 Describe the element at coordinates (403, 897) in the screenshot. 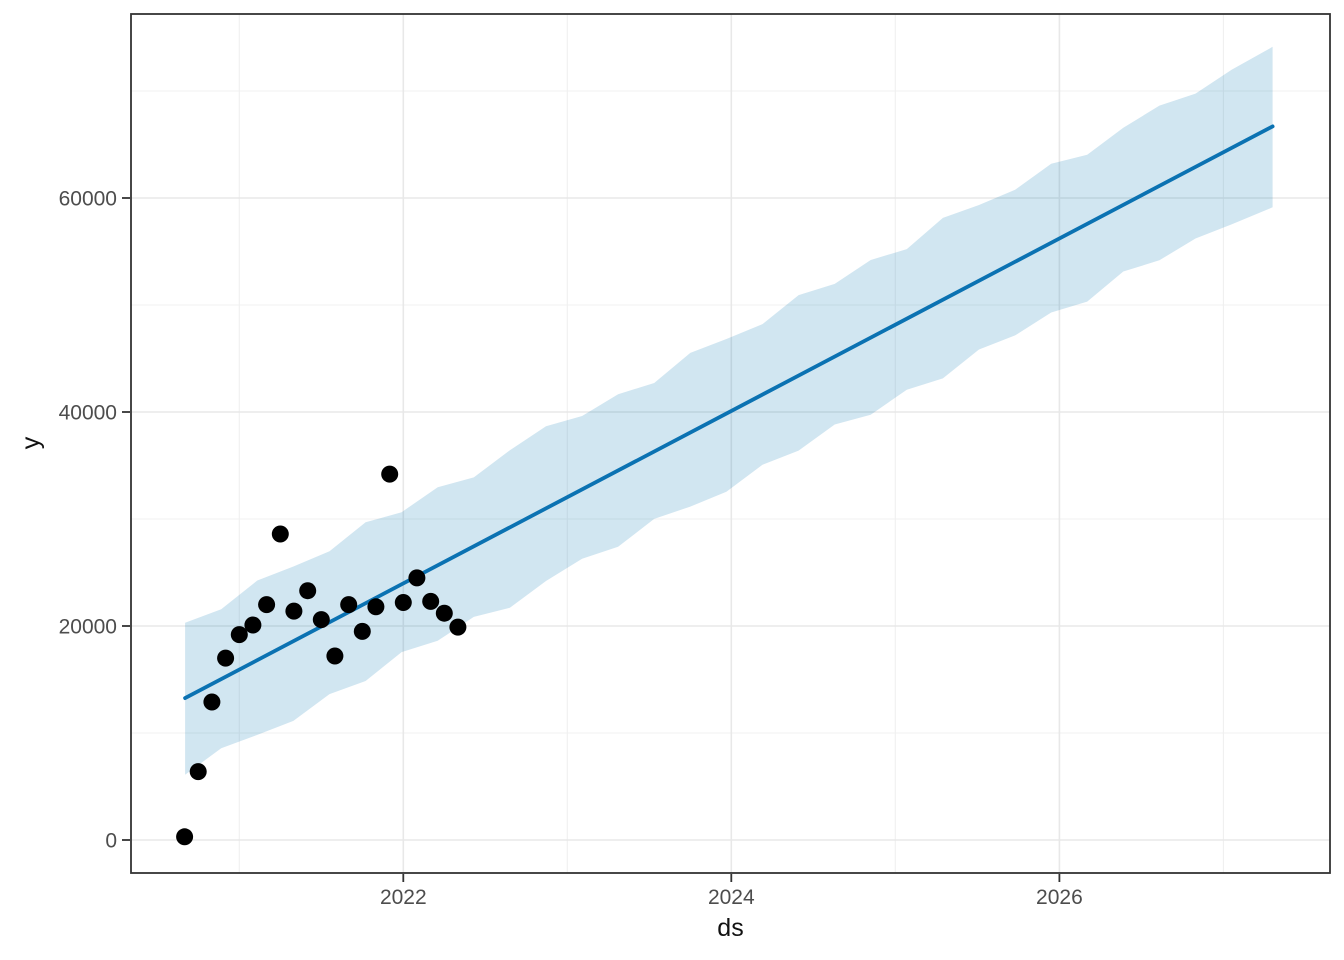

I see `x-tick-label: 2022` at that location.